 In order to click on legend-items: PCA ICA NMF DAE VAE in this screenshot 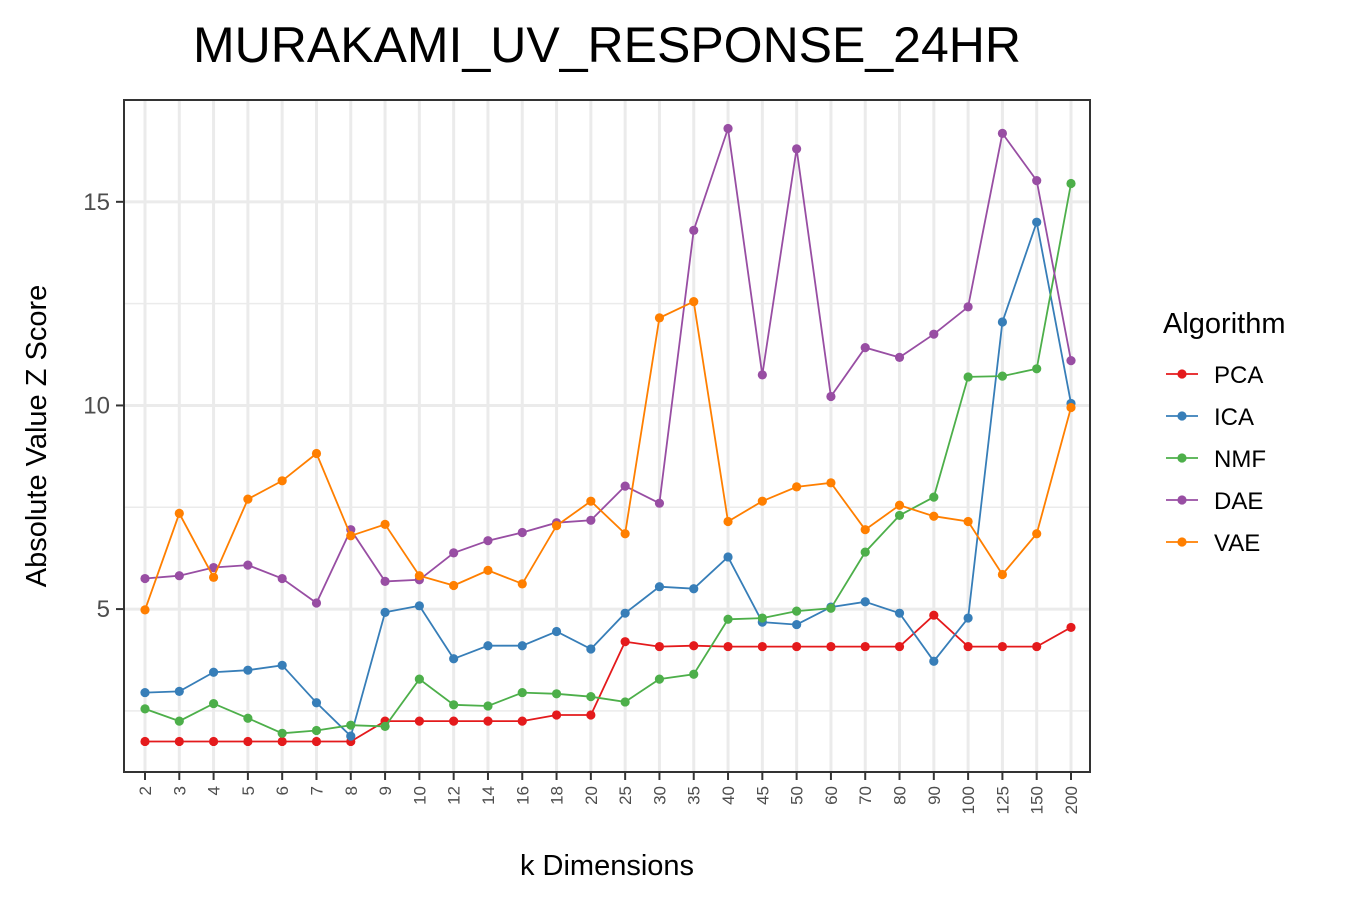, I will do `click(1216, 459)`.